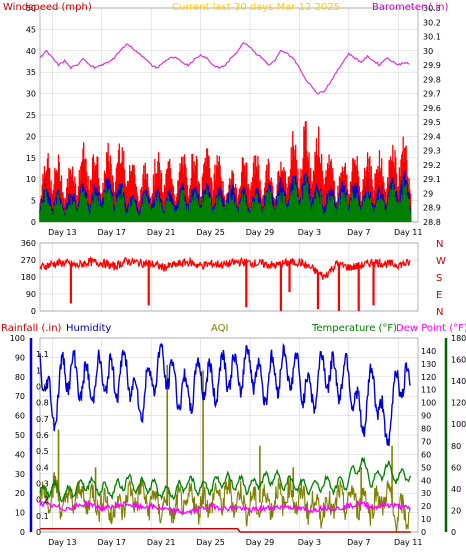 Image resolution: width=466 pixels, height=555 pixels. I want to click on humidity-x-tick-label: Day 13, so click(62, 542).